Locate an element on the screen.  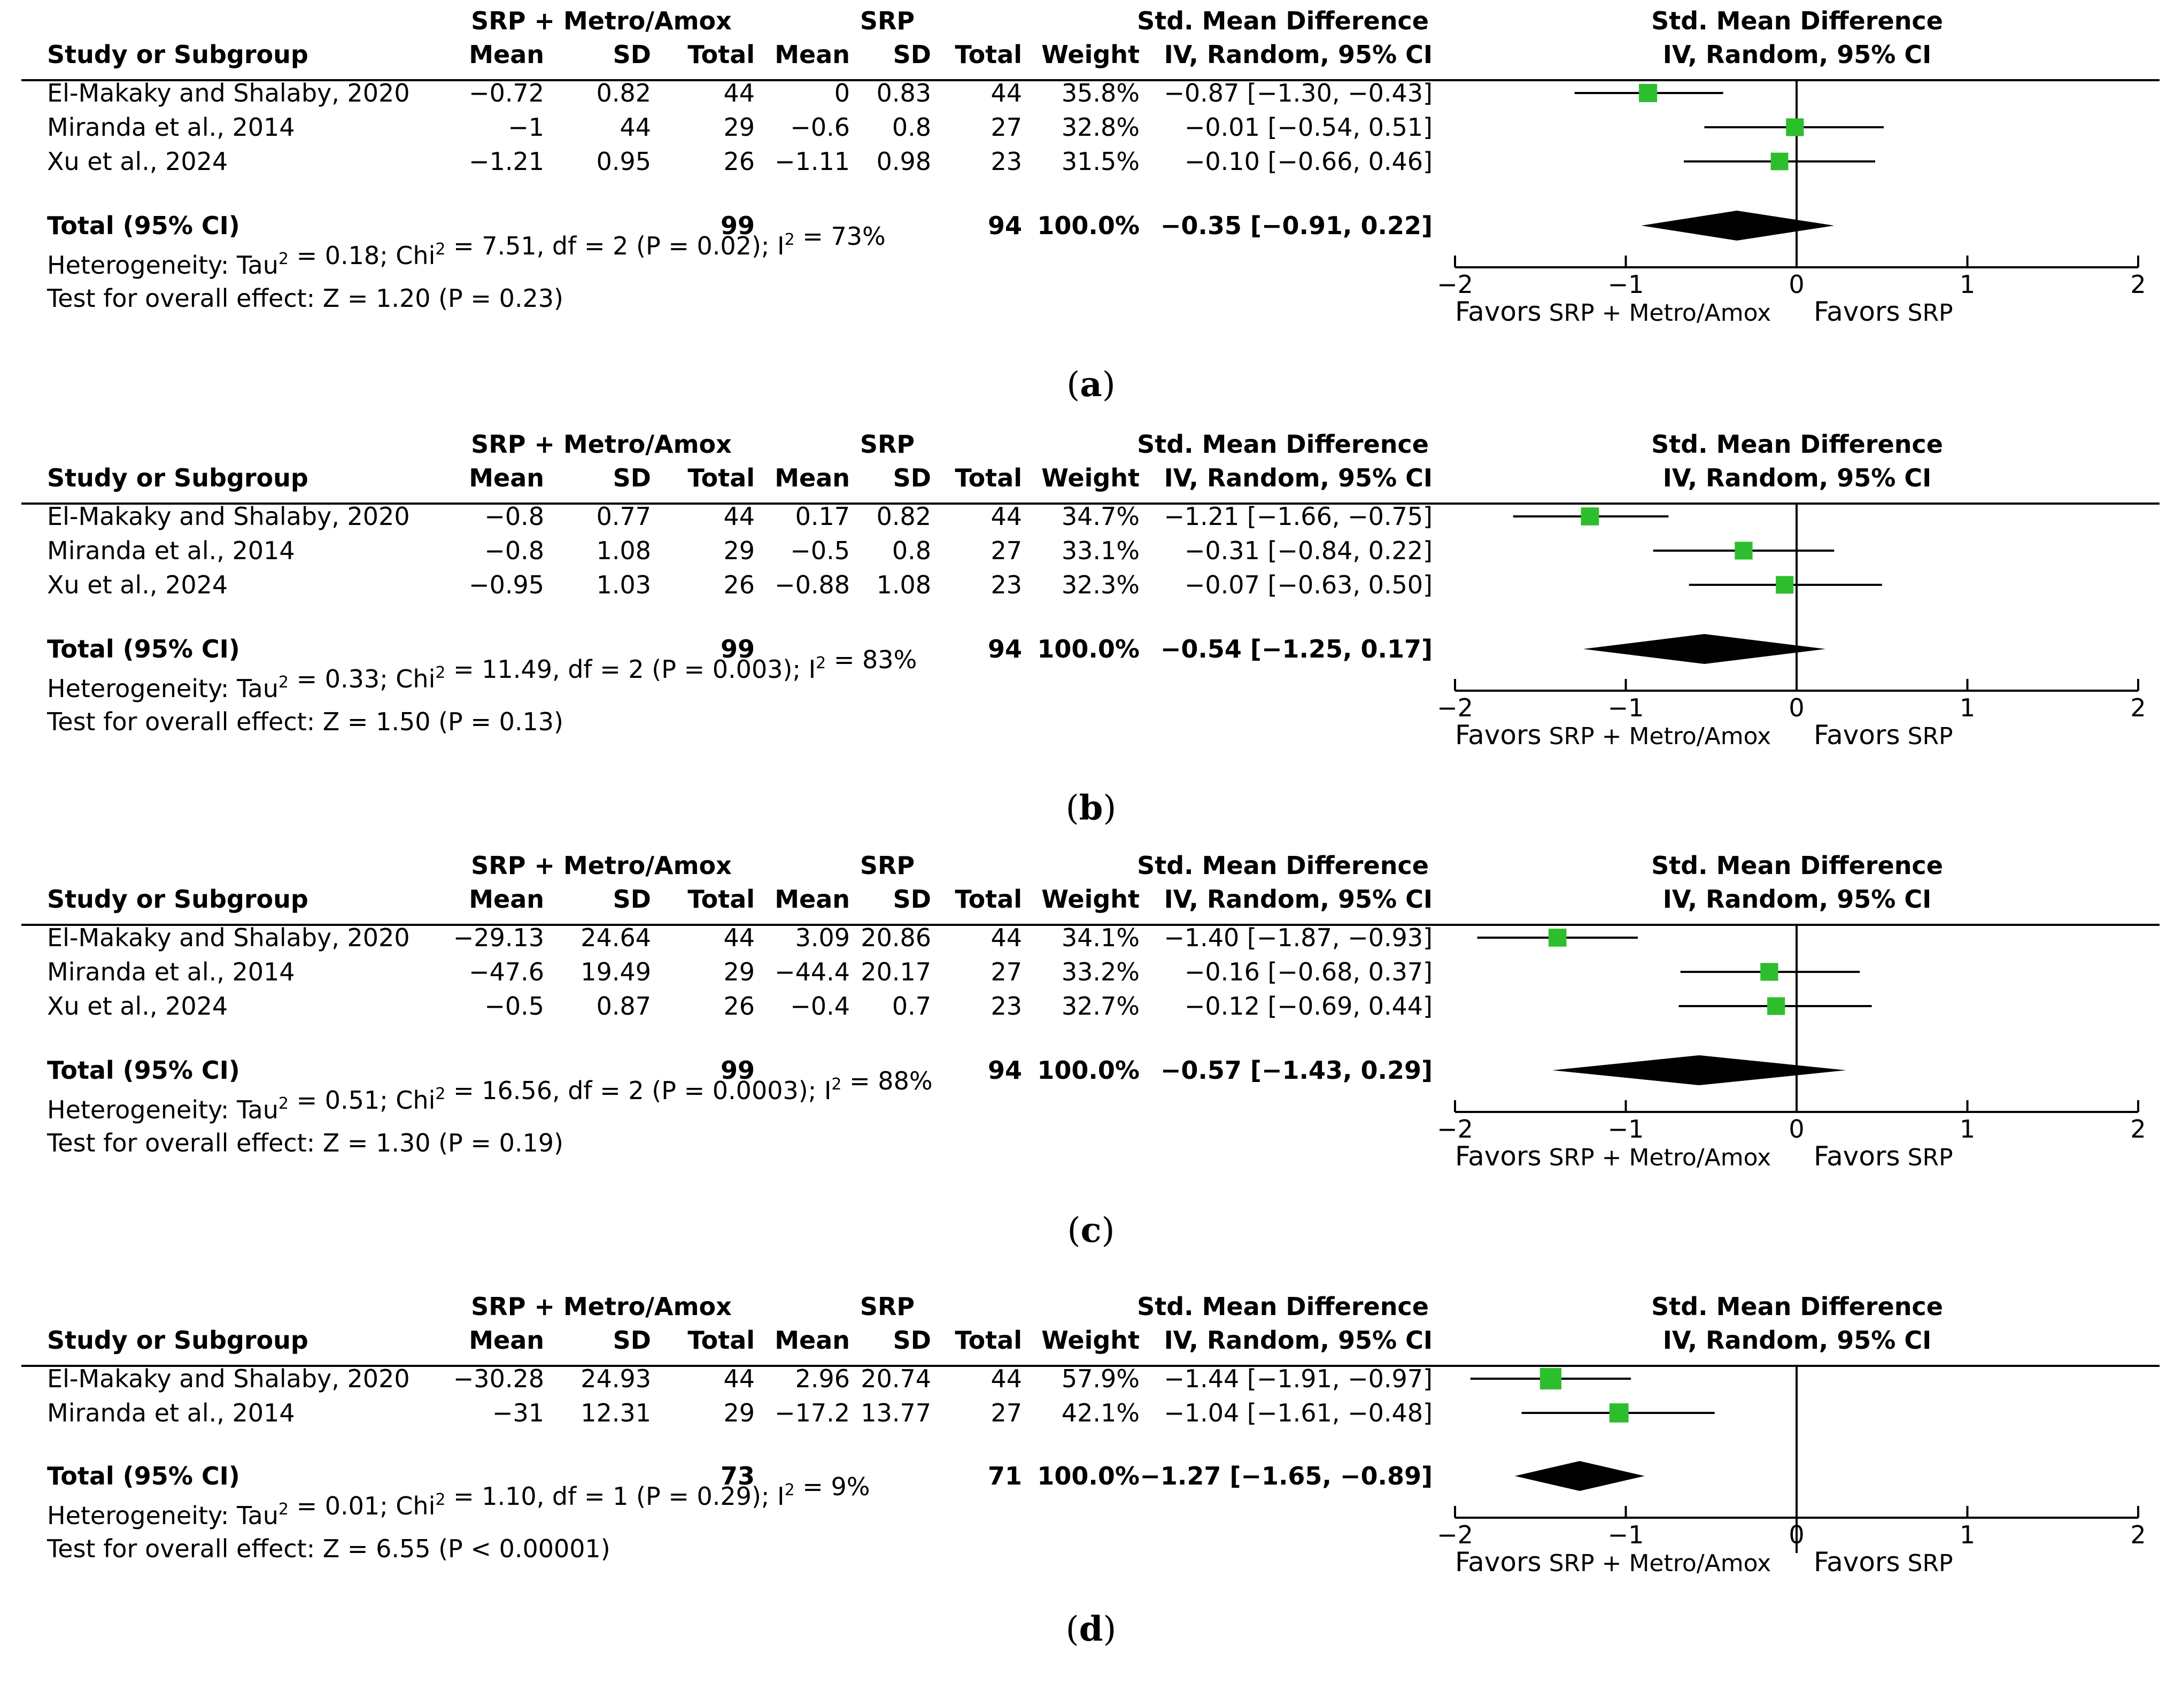
ci-value: −1.40 [−1.87, −0.93] is located at coordinates (1298, 937).